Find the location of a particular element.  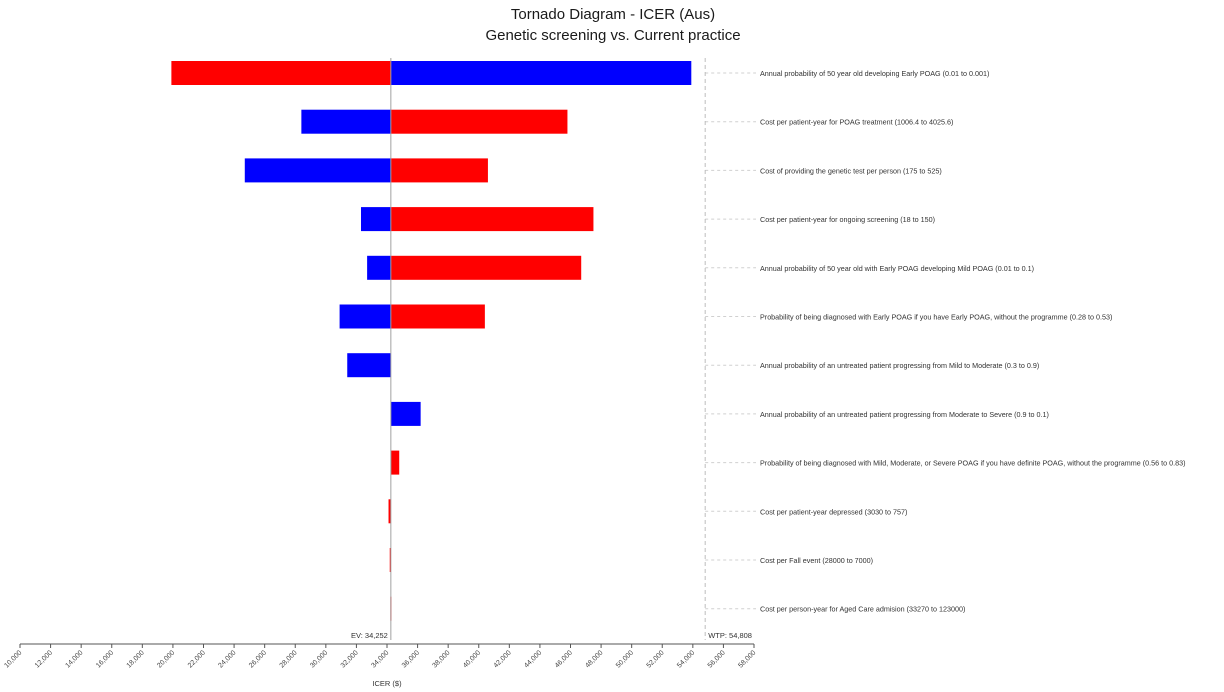

x-tick-label: 14,000 is located at coordinates (74, 659).